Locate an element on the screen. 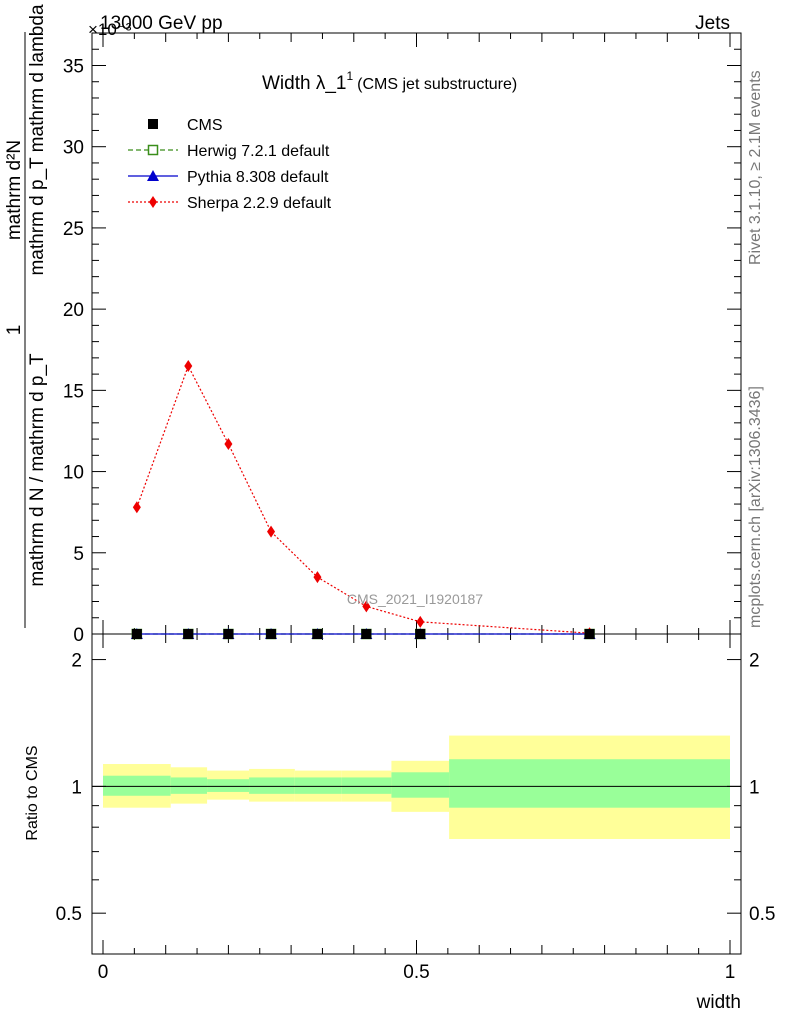  ratio-bands is located at coordinates (416, 787).